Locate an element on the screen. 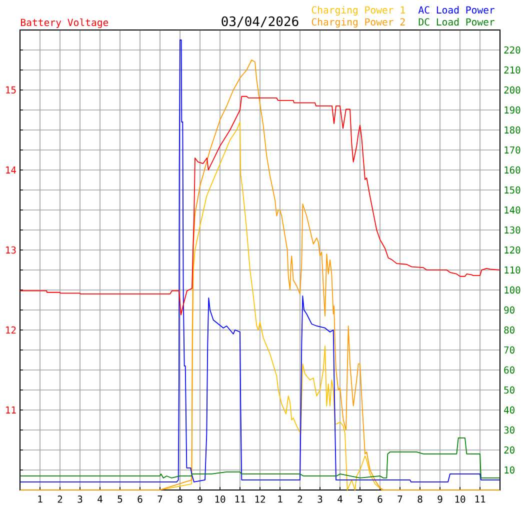  text: Charging Power 2 is located at coordinates (358, 23).